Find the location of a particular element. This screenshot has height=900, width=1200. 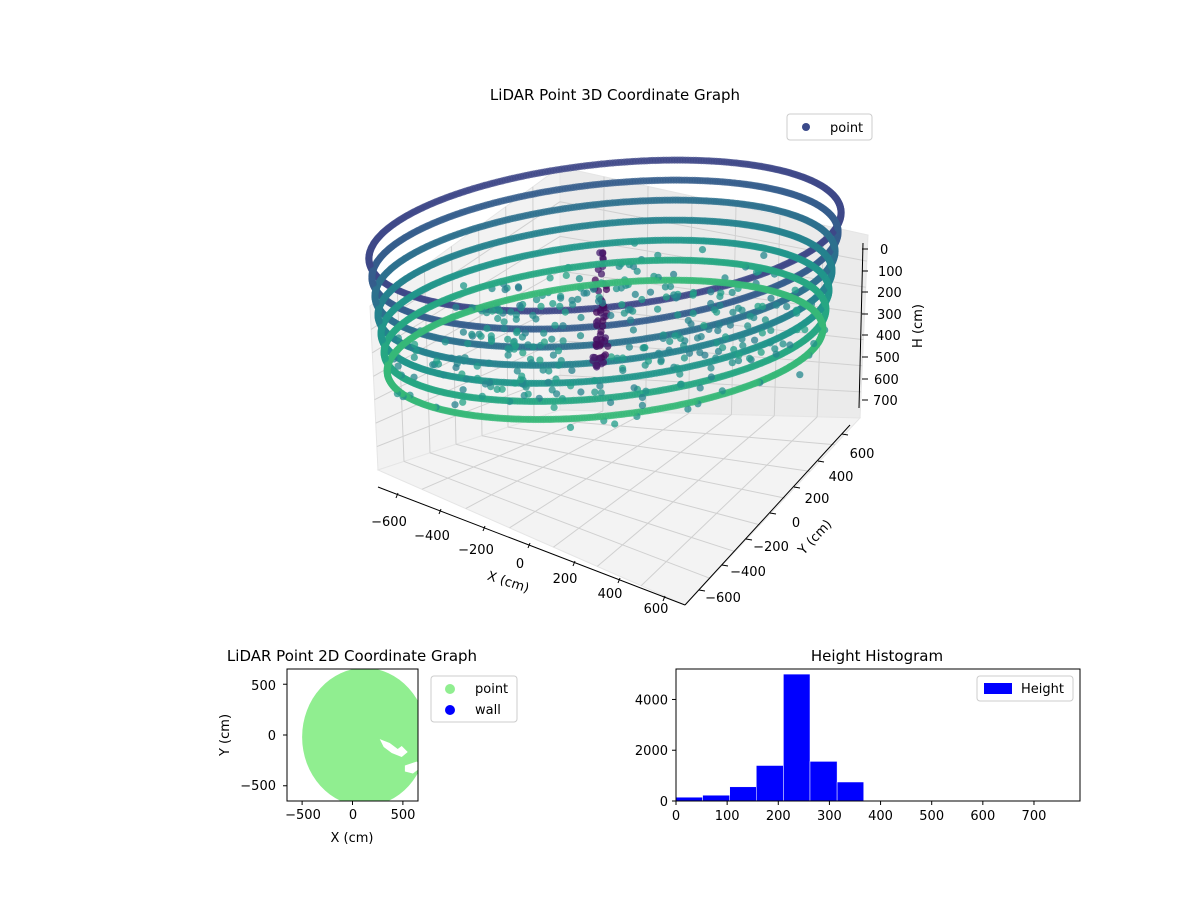

z-tick-label: 300 is located at coordinates (889, 315).